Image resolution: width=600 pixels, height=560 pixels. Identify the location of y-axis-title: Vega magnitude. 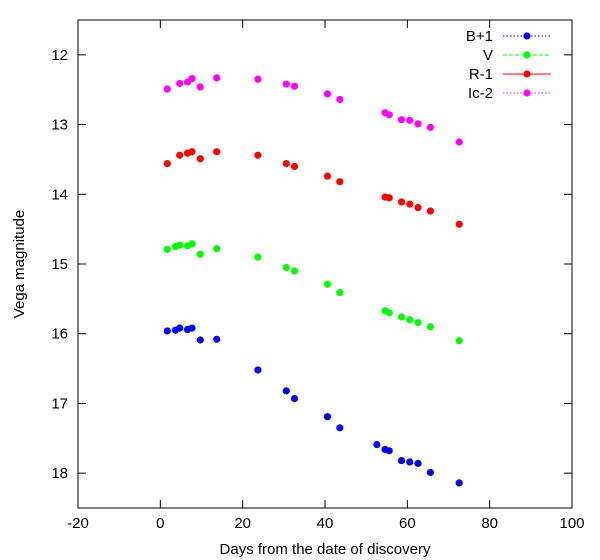
(19, 264).